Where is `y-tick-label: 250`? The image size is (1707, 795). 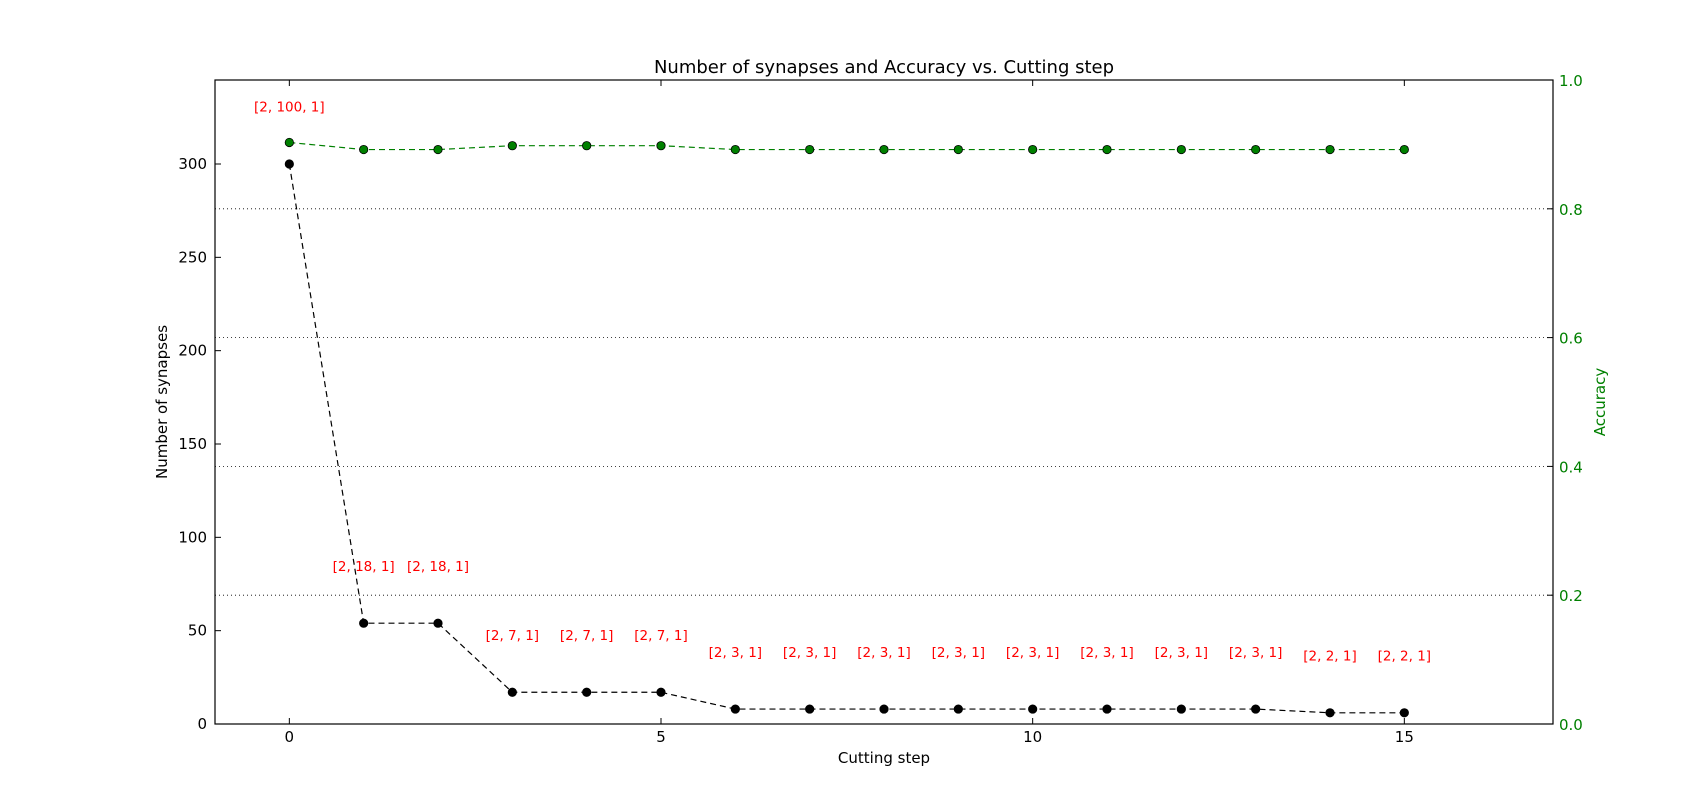
y-tick-label: 250 is located at coordinates (192, 257).